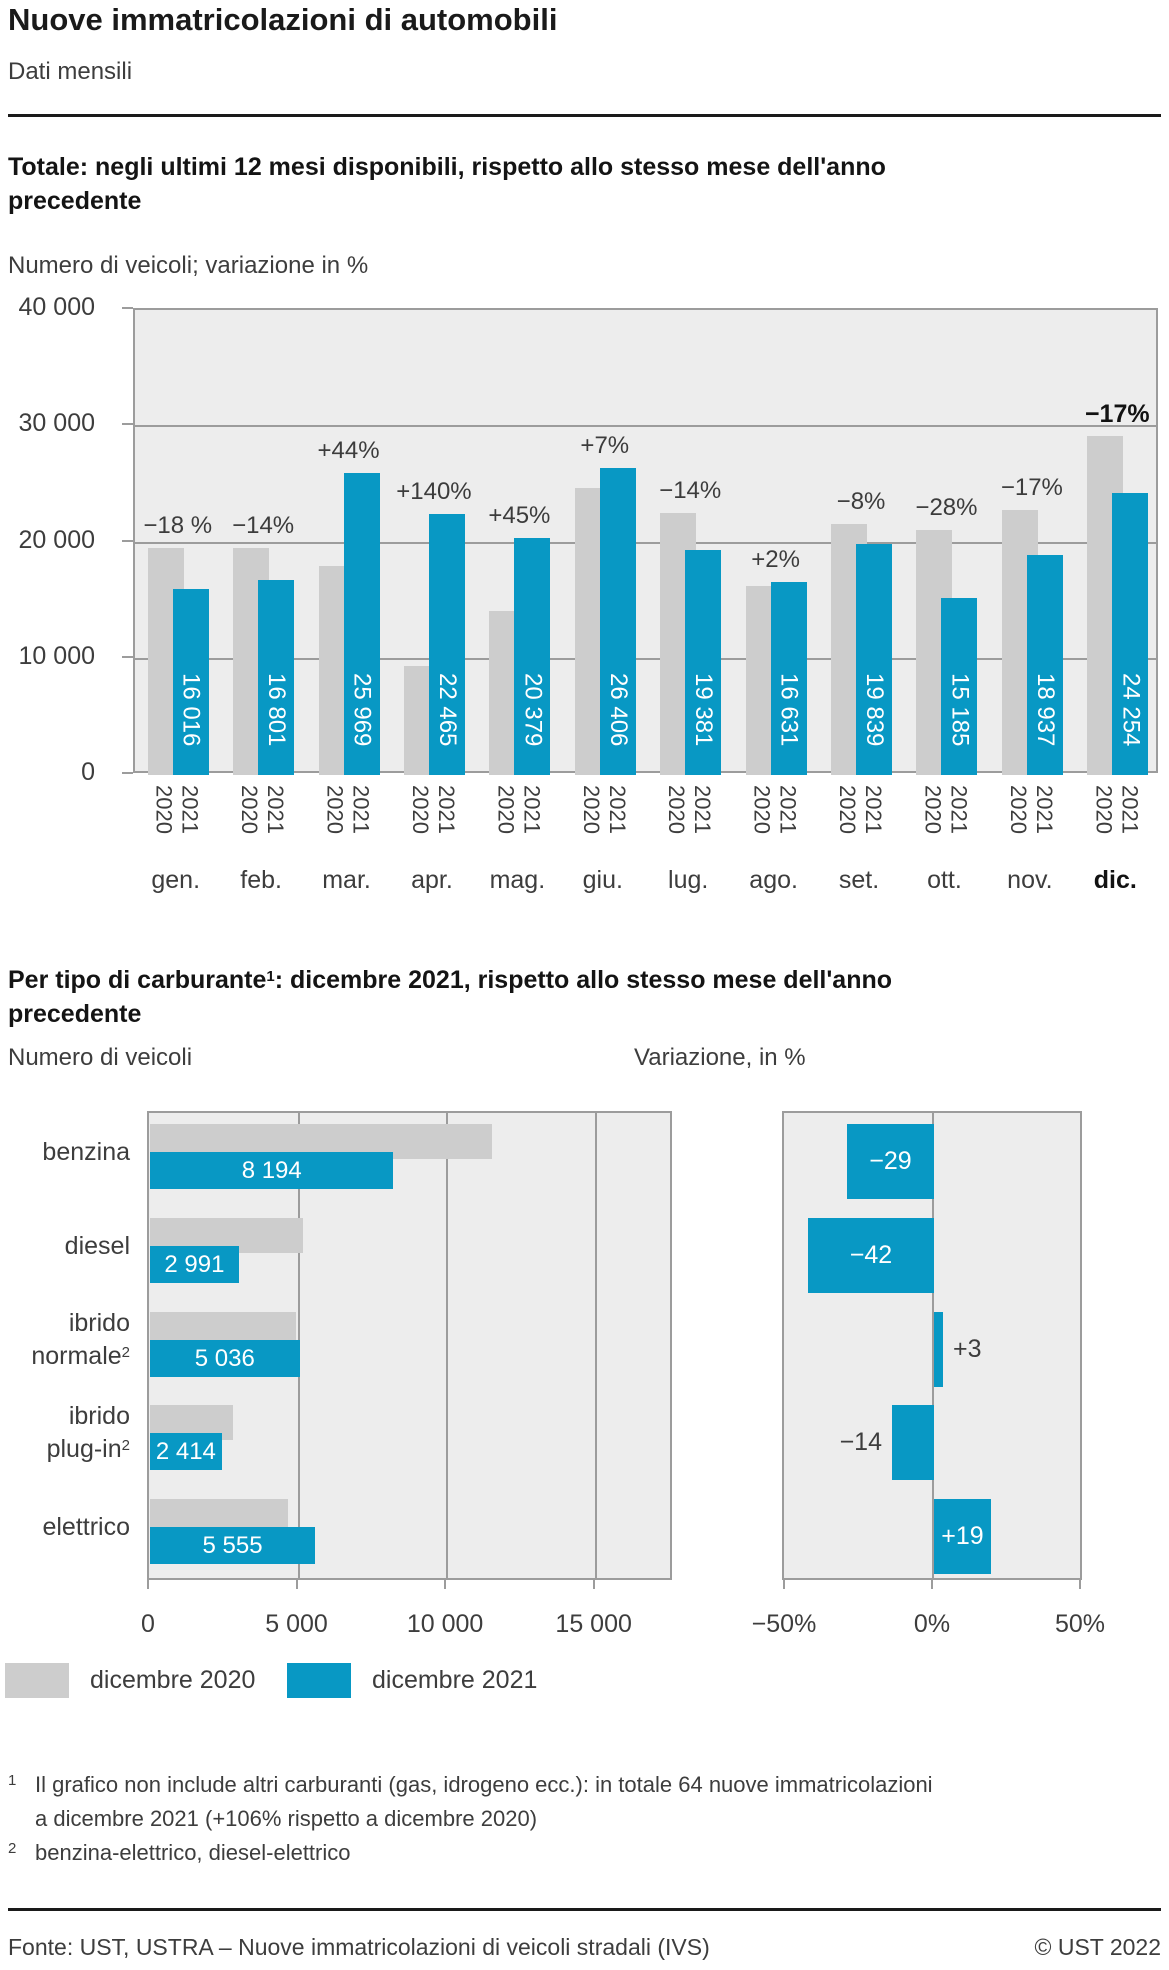 The height and width of the screenshot is (1970, 1169). Describe the element at coordinates (860, 1442) in the screenshot. I see `change-value-label-ibrido-plug-in: −14` at that location.